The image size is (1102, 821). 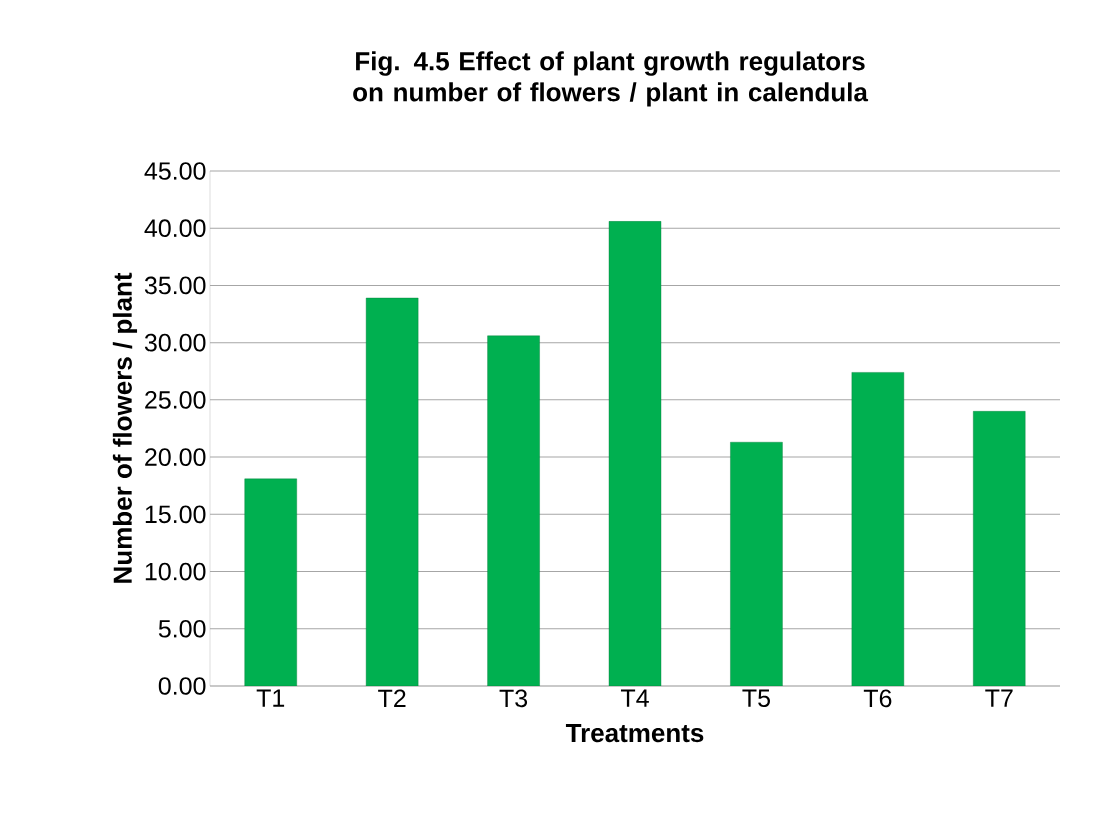 I want to click on x-tick-label: T3, so click(x=513, y=698).